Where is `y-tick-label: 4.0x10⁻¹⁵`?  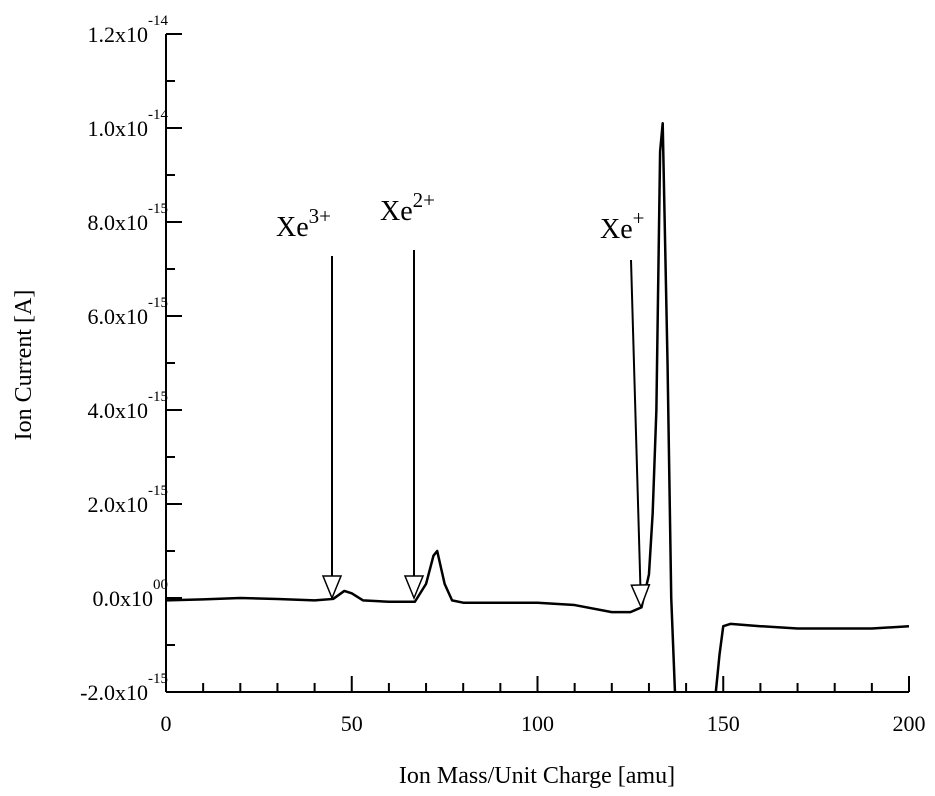
y-tick-label: 4.0x10⁻¹⁵ is located at coordinates (128, 406).